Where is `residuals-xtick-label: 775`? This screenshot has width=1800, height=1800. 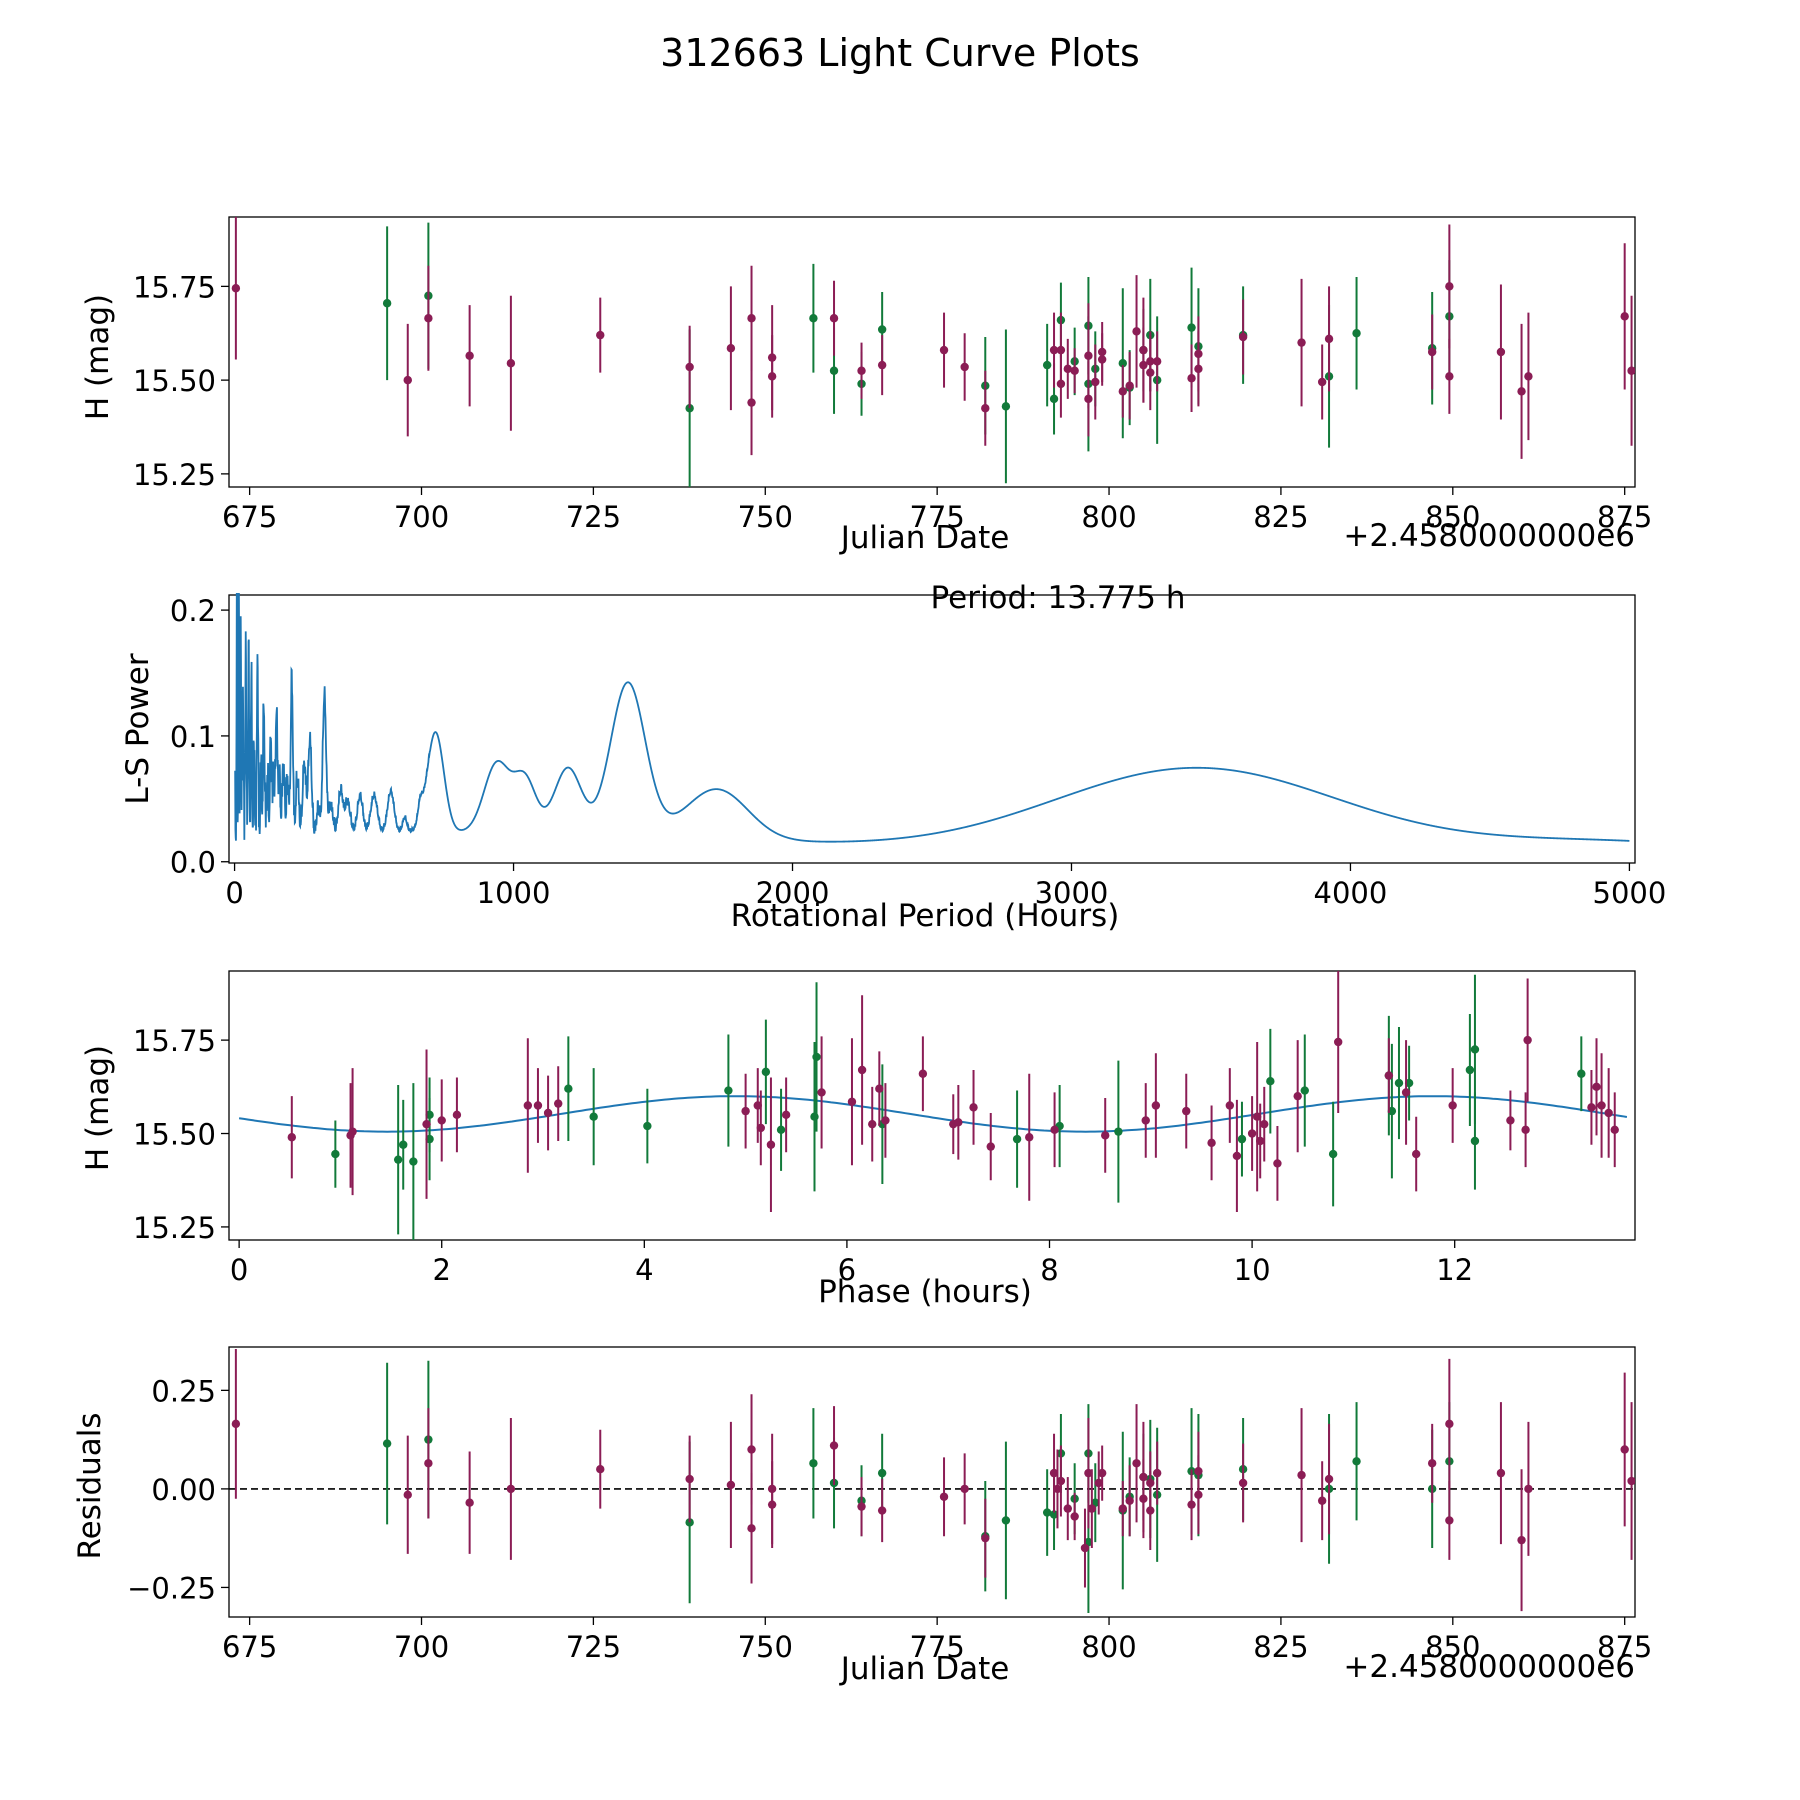 residuals-xtick-label: 775 is located at coordinates (936, 1647).